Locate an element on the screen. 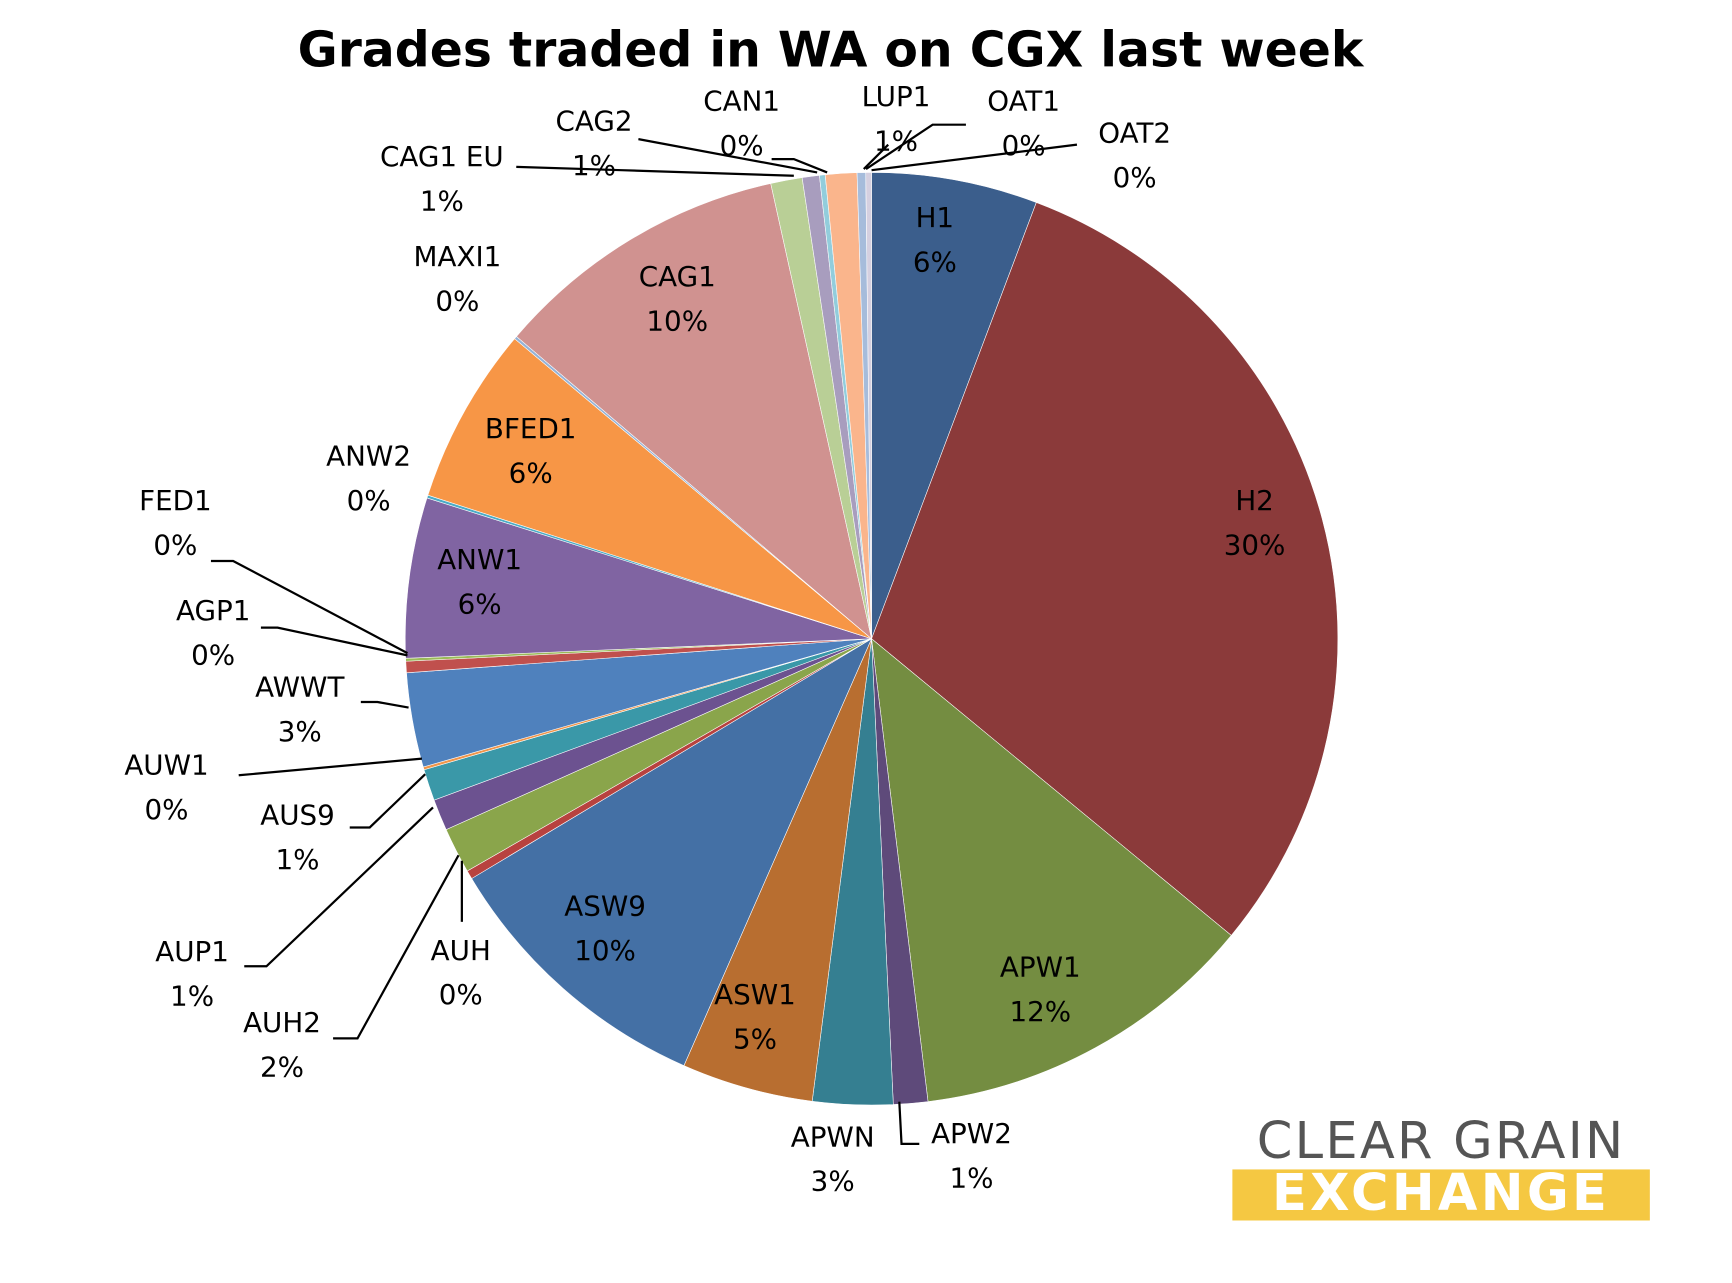 The width and height of the screenshot is (1732, 1283). category-label: ANW2 is located at coordinates (368, 456).